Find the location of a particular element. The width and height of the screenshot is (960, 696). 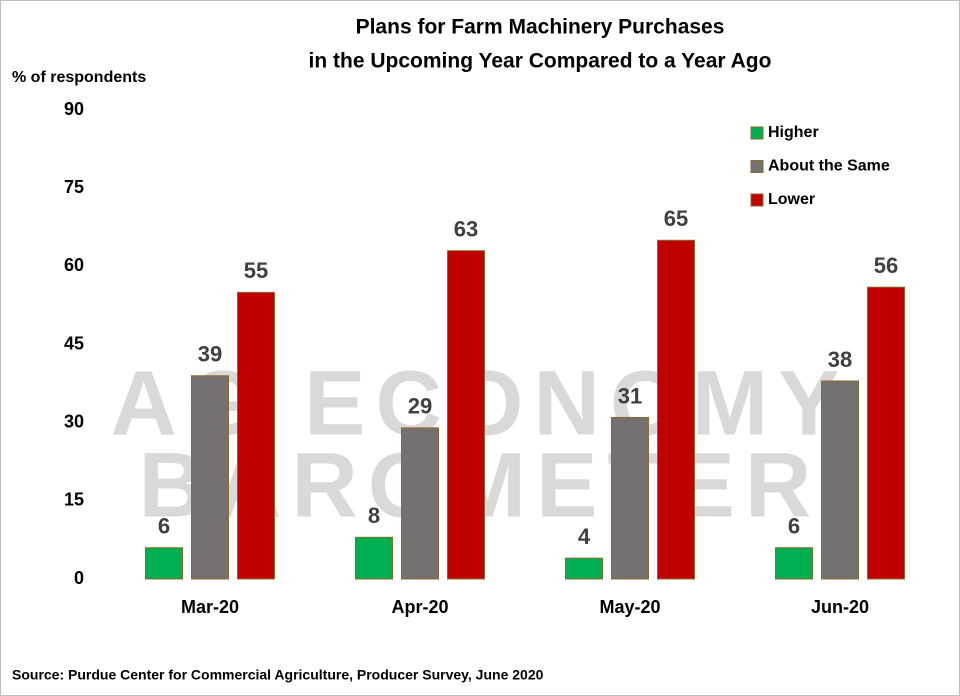

value-label: 55 is located at coordinates (256, 270).